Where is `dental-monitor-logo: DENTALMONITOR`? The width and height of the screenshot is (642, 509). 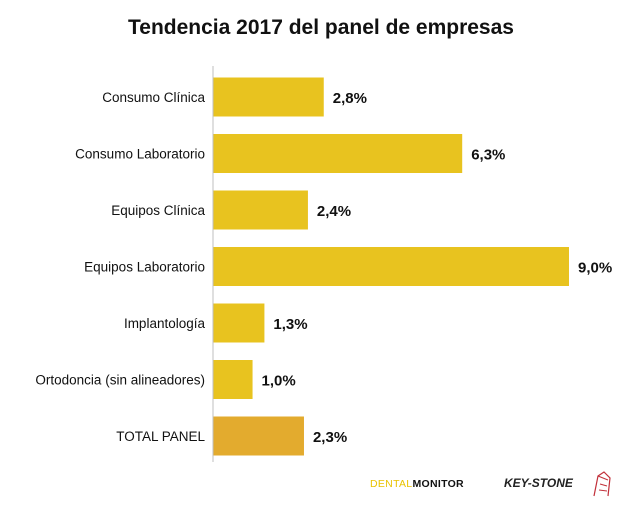
dental-monitor-logo: DENTALMONITOR is located at coordinates (417, 484).